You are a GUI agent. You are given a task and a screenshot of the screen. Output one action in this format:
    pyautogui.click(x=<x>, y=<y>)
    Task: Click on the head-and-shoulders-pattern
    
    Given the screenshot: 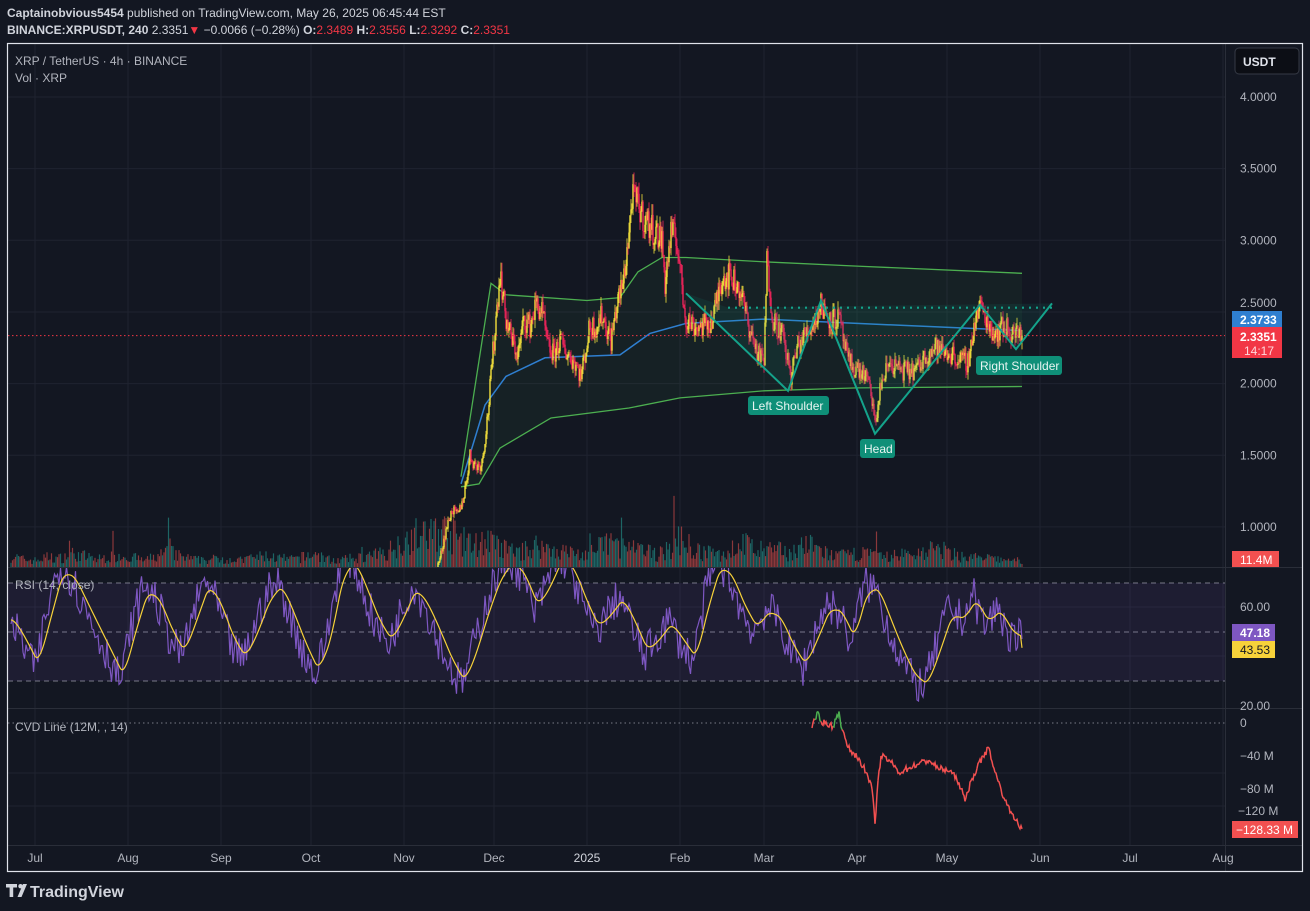 What is the action you would take?
    pyautogui.click(x=869, y=364)
    